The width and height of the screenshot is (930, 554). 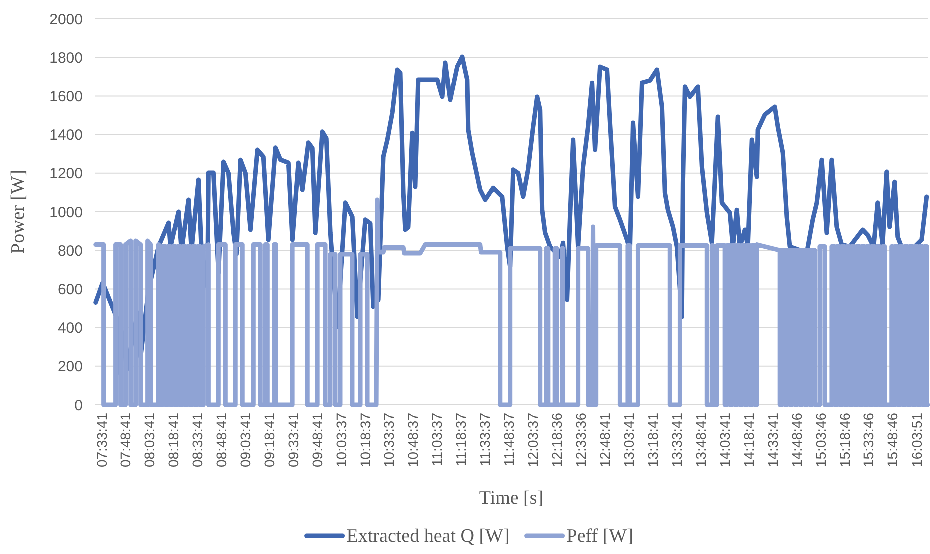 What do you see at coordinates (676, 440) in the screenshot?
I see `x-tick-label: 13:33:41` at bounding box center [676, 440].